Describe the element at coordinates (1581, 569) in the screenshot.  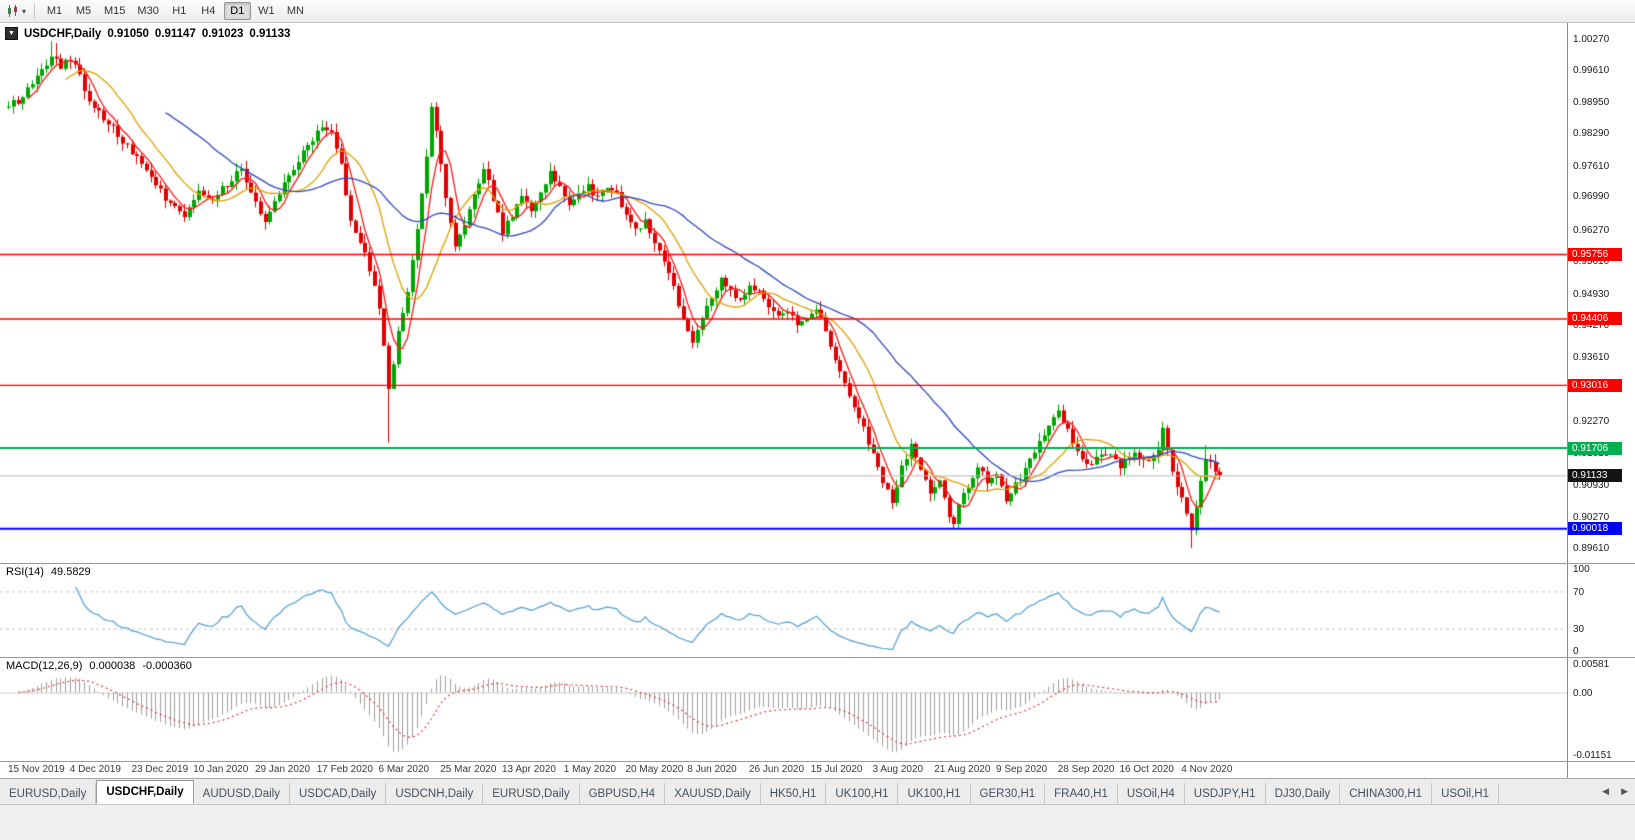
I see `rsi-scale-label: 100` at that location.